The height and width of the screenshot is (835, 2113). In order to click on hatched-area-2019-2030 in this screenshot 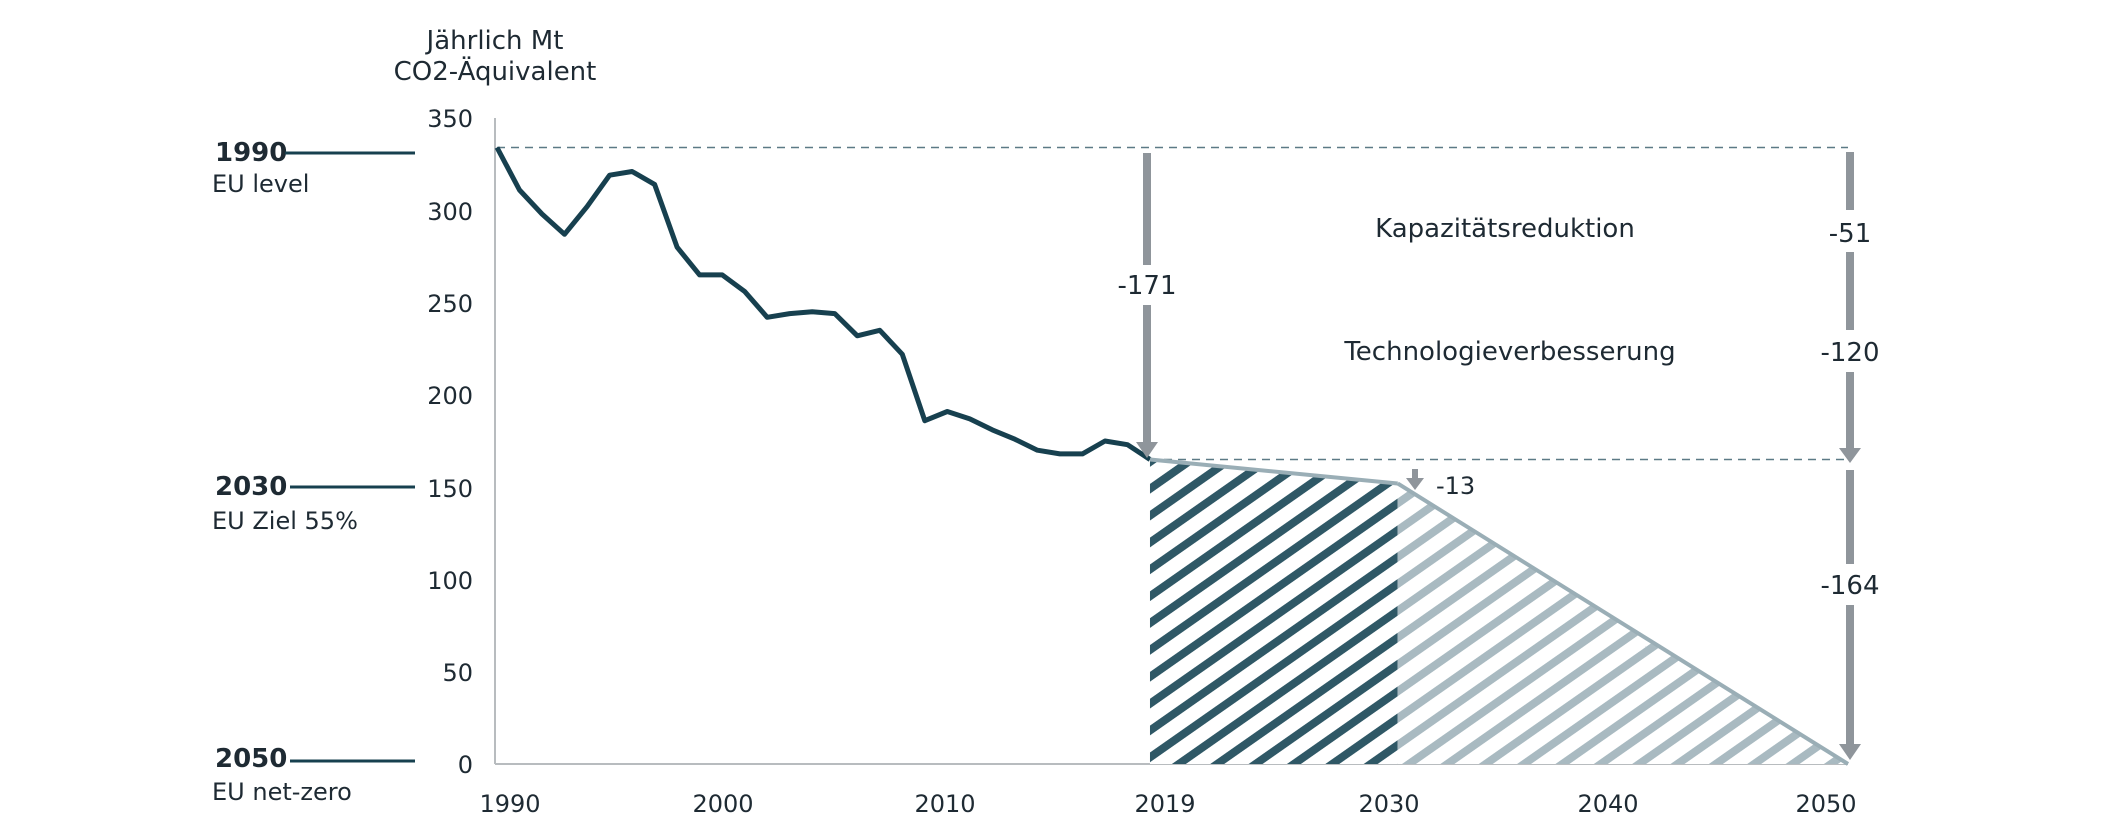, I will do `click(1273, 611)`.